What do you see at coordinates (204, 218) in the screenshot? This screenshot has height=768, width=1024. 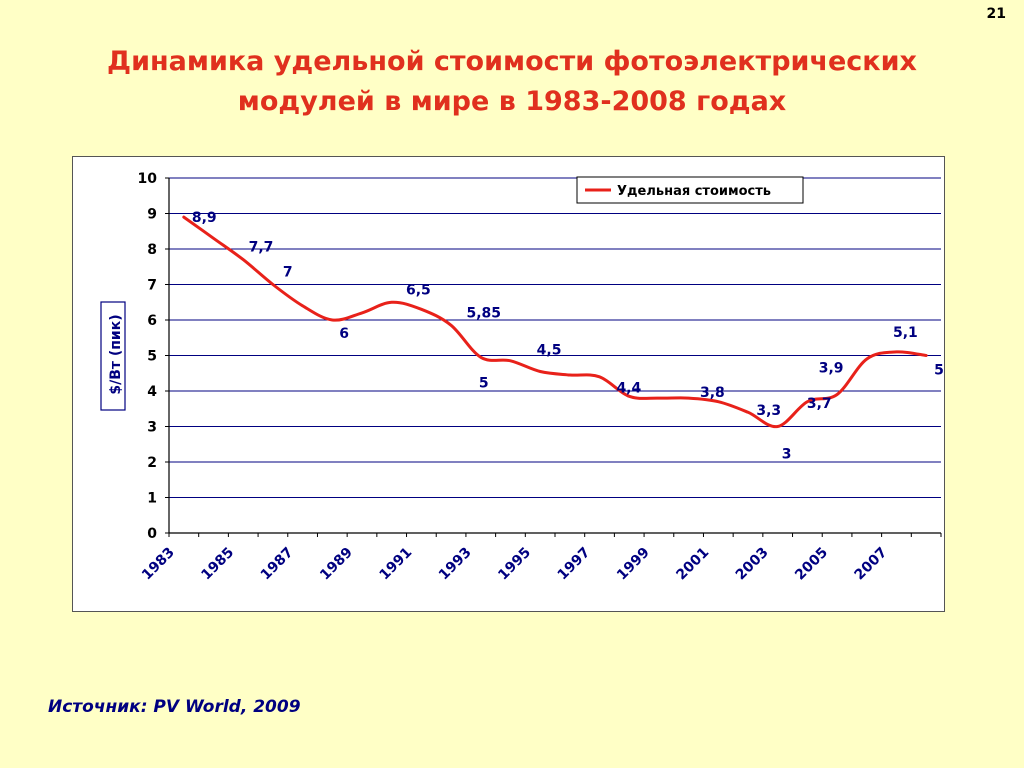 I see `data-label: 8,9` at bounding box center [204, 218].